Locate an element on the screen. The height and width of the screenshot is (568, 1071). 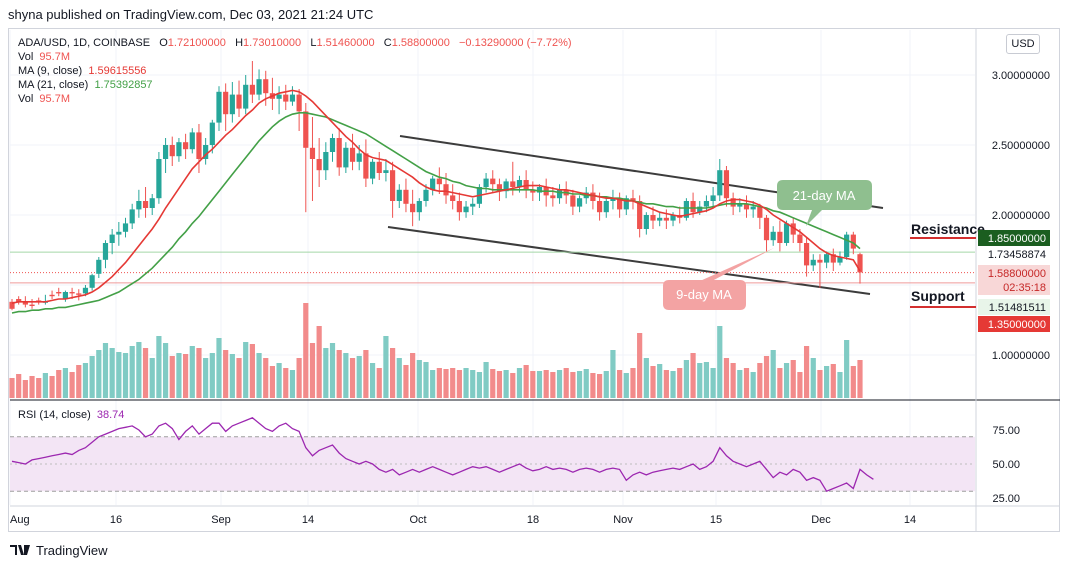
y-tick-label: 3.00000000 is located at coordinates (1021, 76).